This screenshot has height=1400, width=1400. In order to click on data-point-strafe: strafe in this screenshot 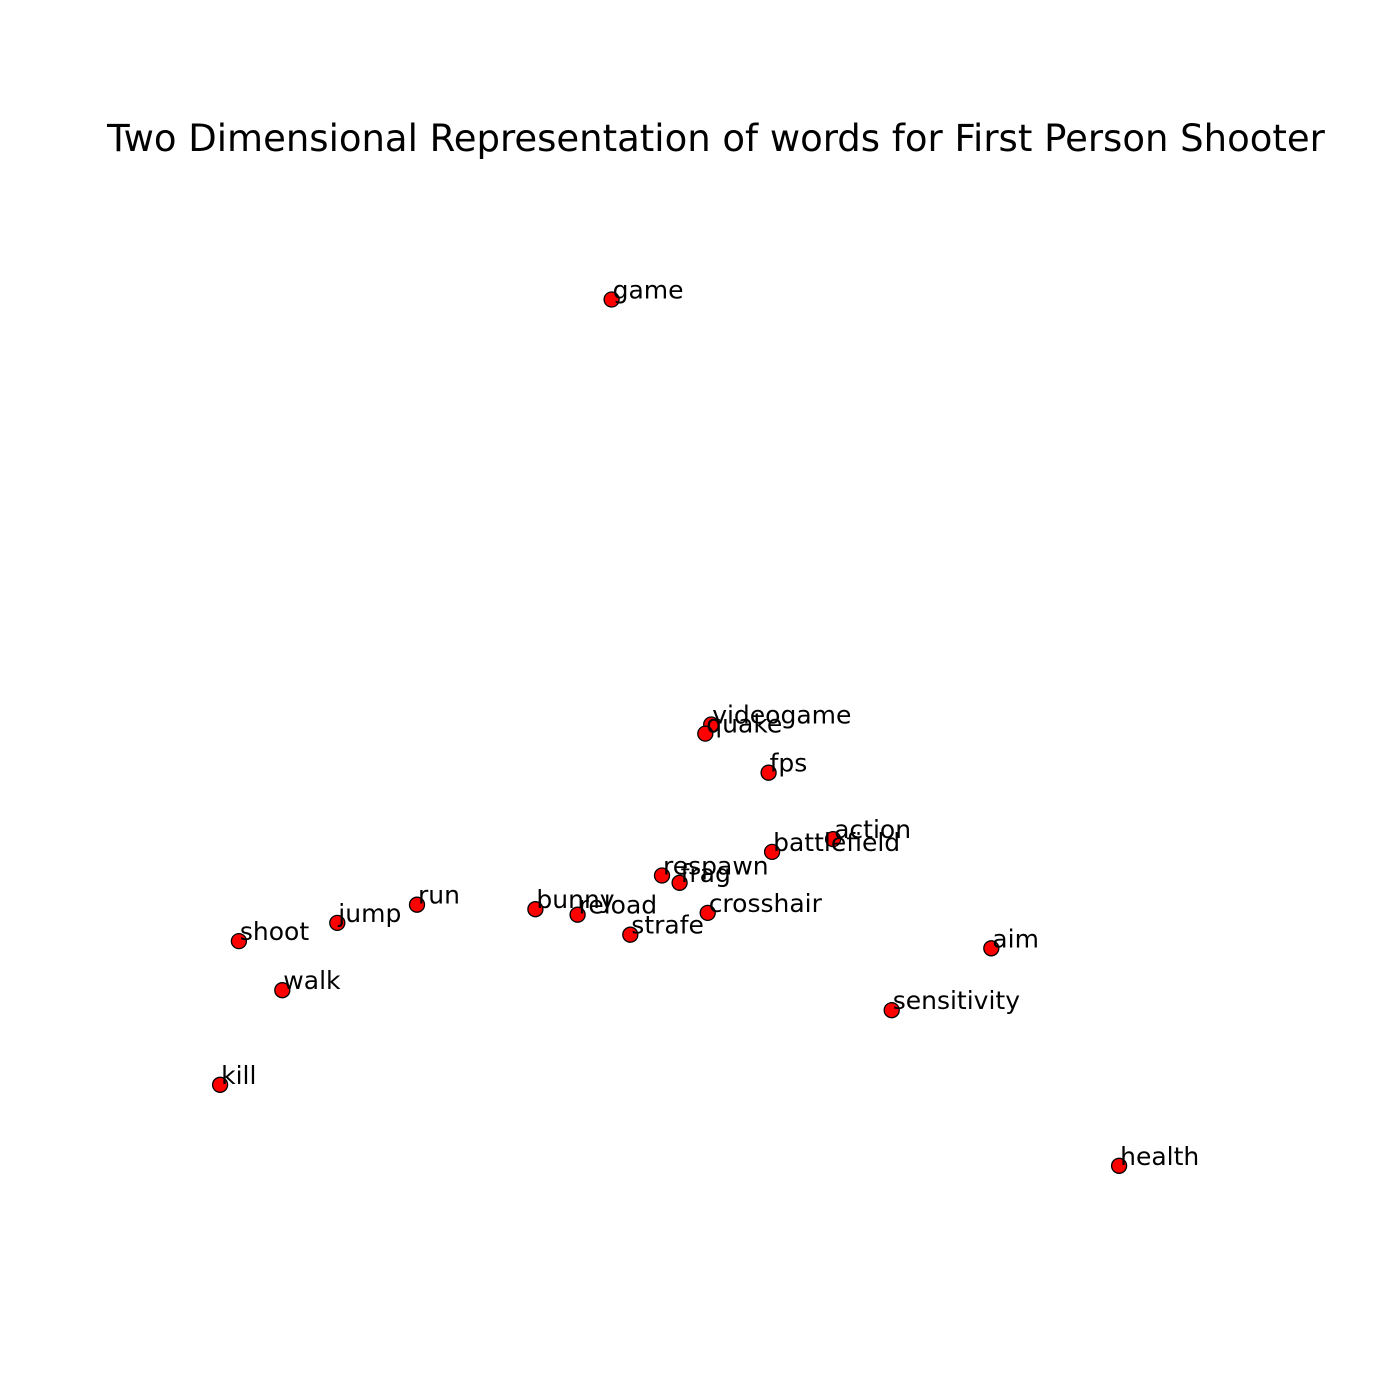, I will do `click(663, 927)`.